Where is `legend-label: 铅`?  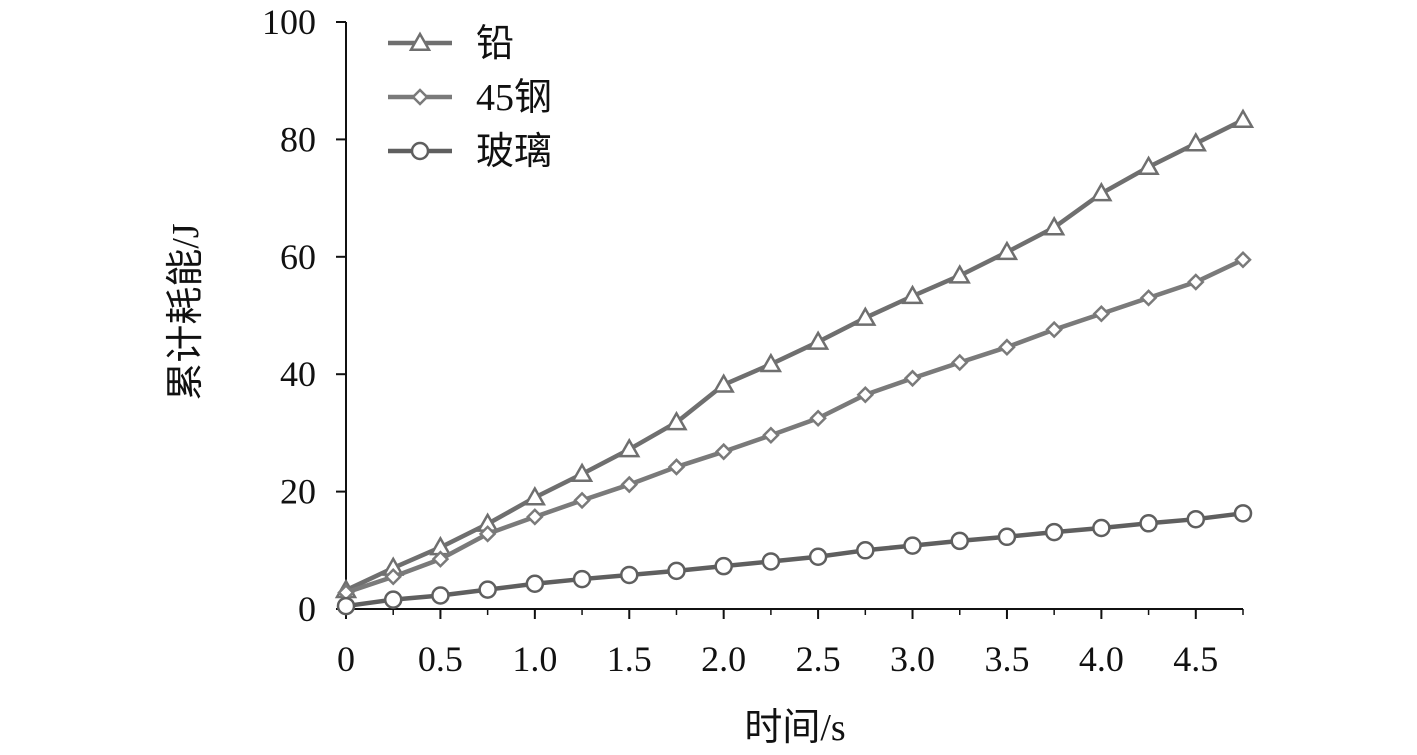
legend-label: 铅 is located at coordinates (495, 44).